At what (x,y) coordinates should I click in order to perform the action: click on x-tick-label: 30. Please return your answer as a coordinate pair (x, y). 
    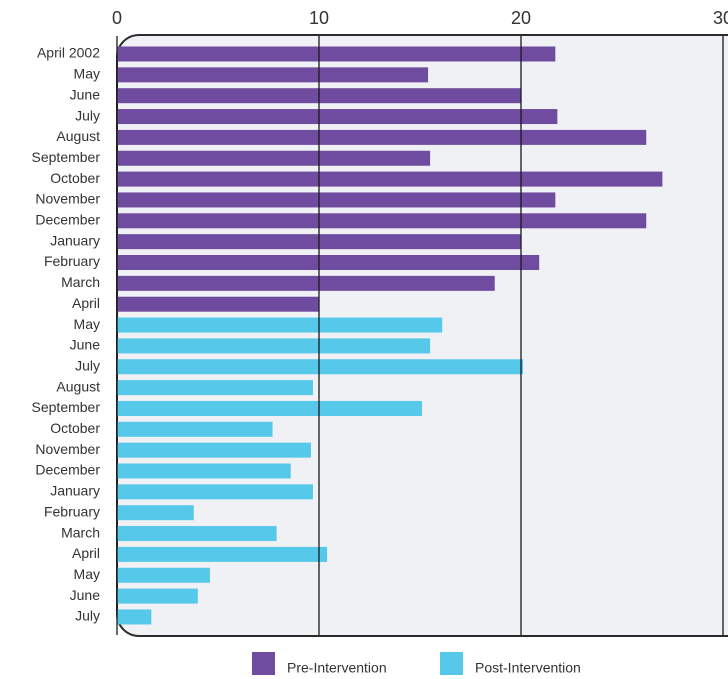
    Looking at the image, I should click on (720, 18).